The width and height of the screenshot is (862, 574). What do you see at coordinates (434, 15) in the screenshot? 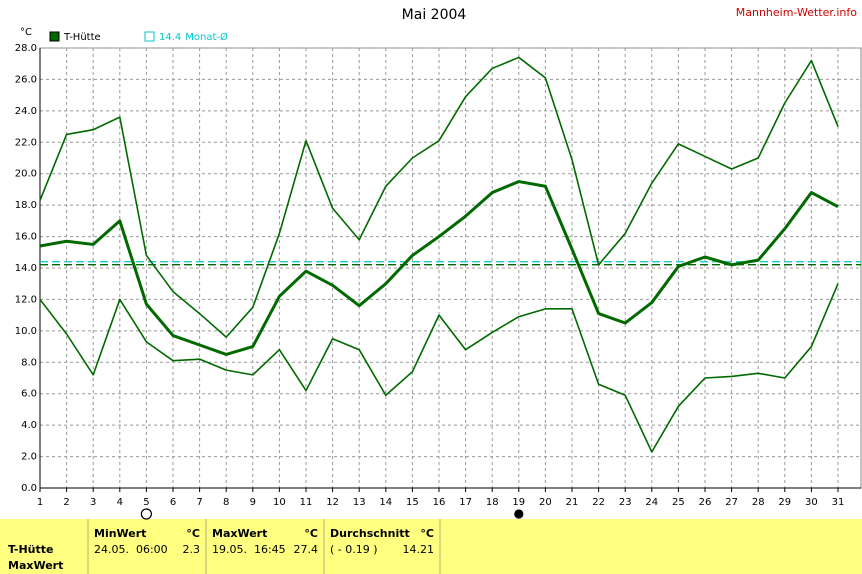
I see `chart-title: Mai 2004` at bounding box center [434, 15].